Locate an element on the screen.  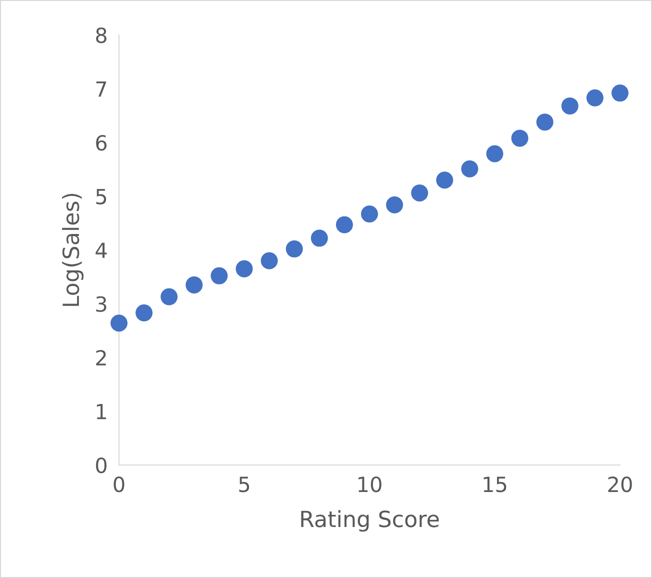
y-tick-label: 8 is located at coordinates (101, 35).